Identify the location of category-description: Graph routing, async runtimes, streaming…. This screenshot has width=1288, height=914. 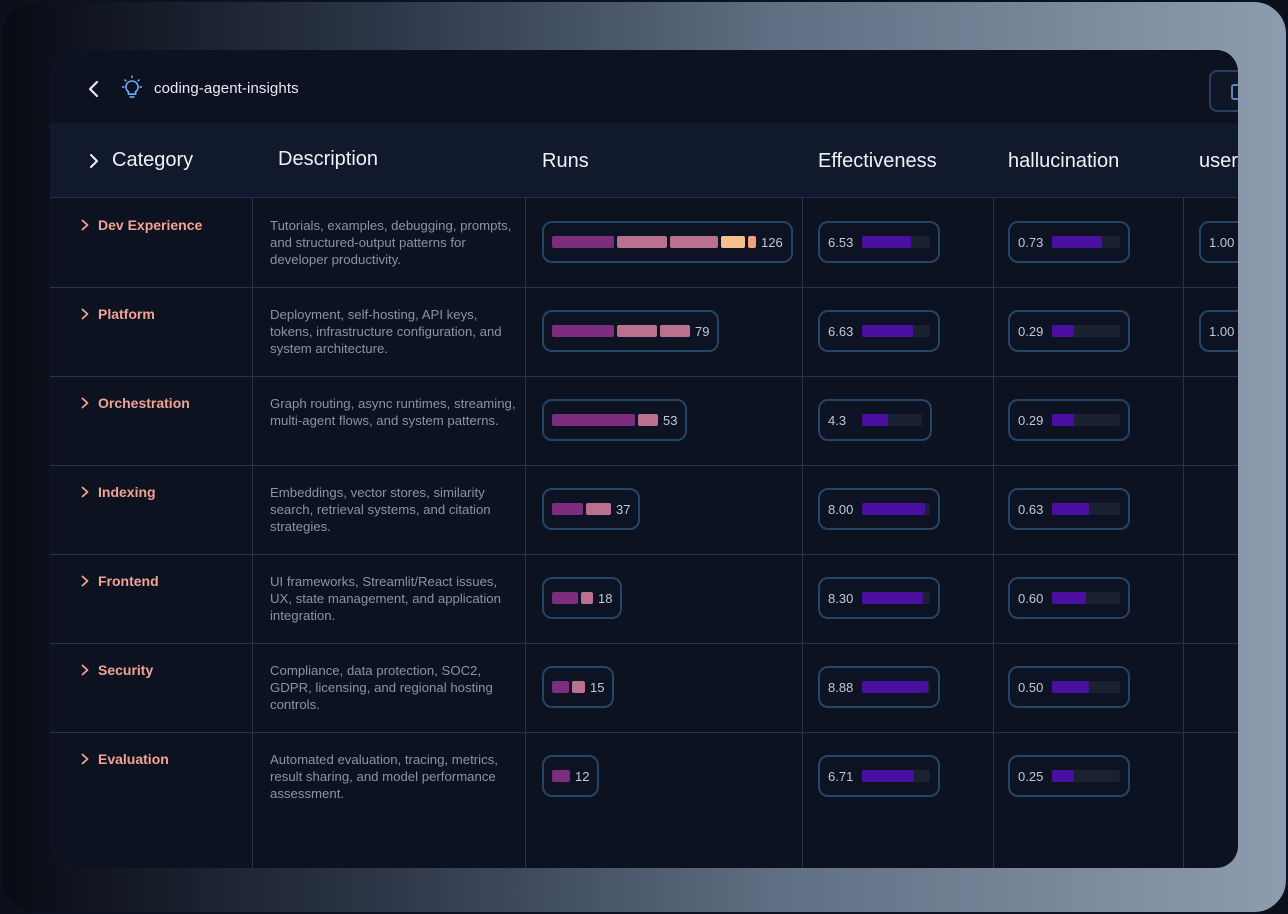
(393, 412).